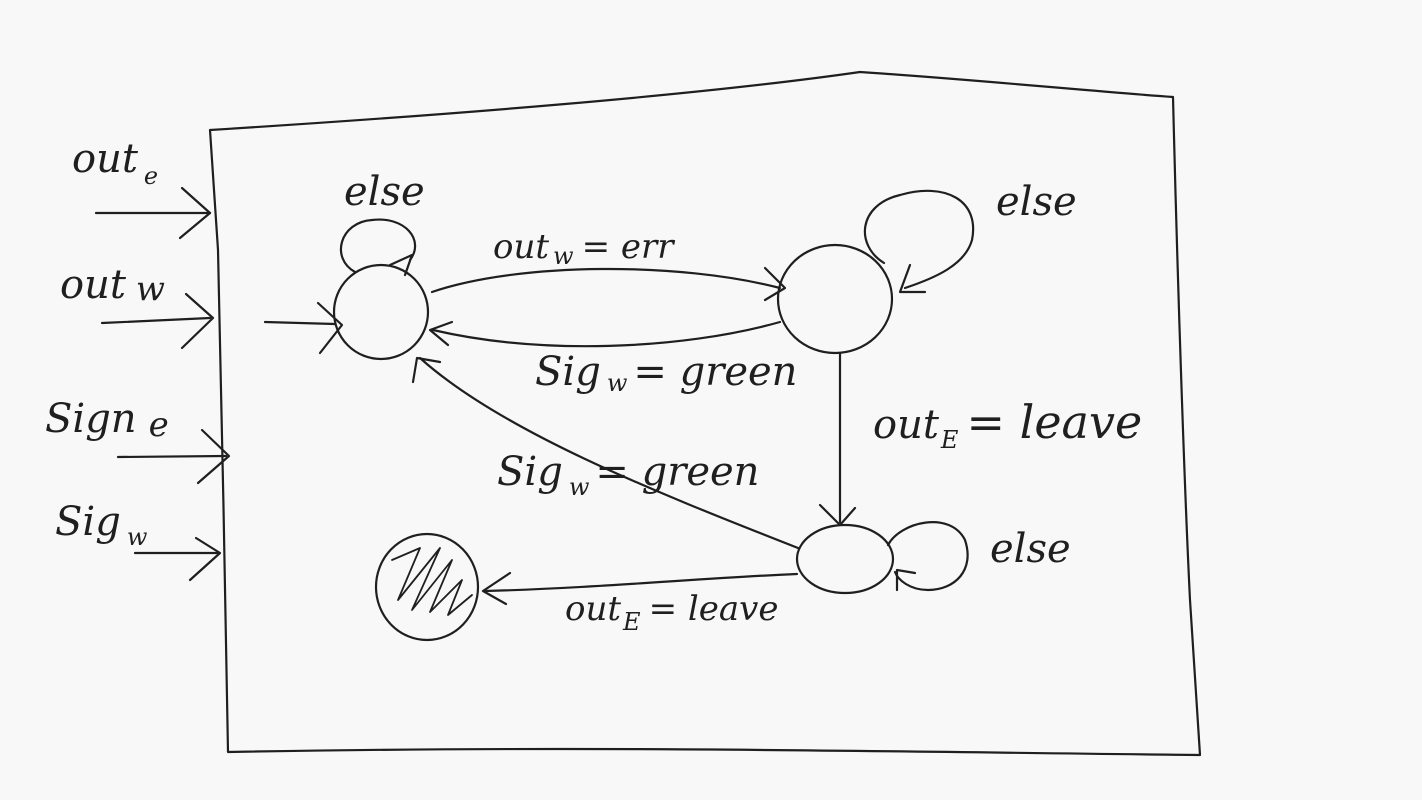  What do you see at coordinates (378, 247) in the screenshot?
I see `self-loop-state-initial` at bounding box center [378, 247].